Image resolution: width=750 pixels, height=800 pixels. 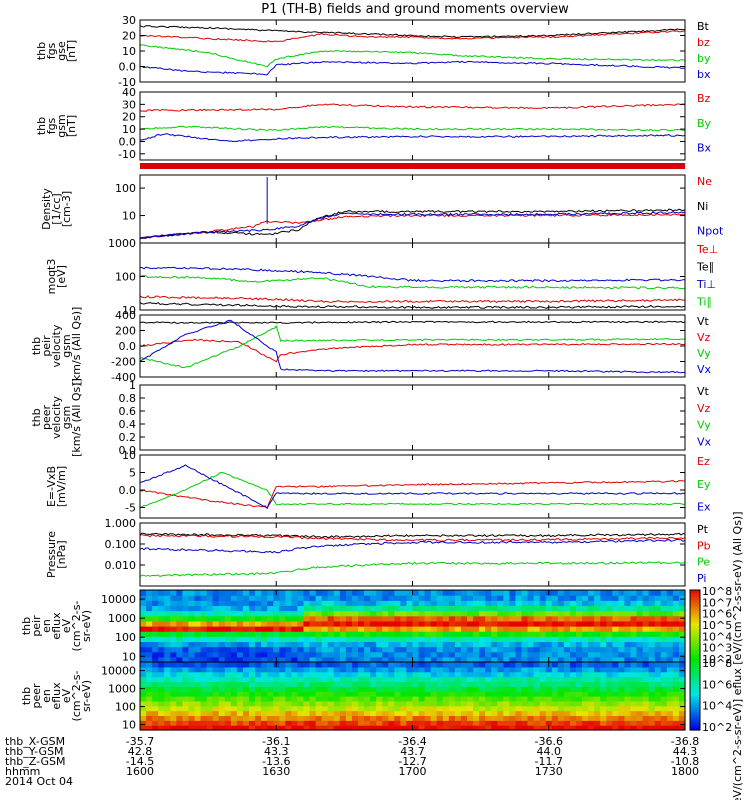 I want to click on series-line-bz, so click(x=412, y=36).